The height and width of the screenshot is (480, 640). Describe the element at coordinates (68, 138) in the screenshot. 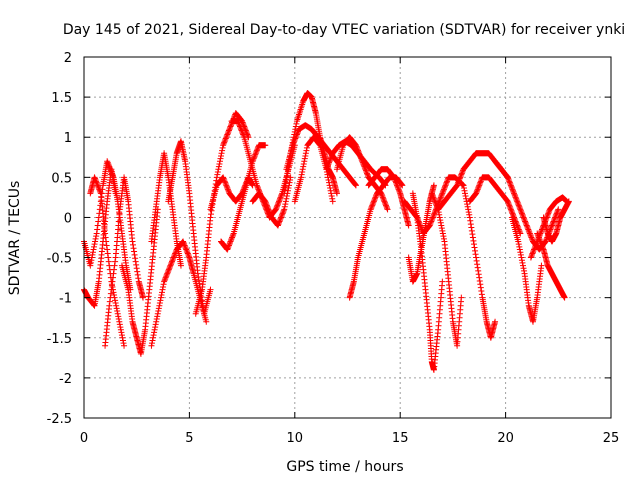

I see `y-tick-label: 1` at that location.